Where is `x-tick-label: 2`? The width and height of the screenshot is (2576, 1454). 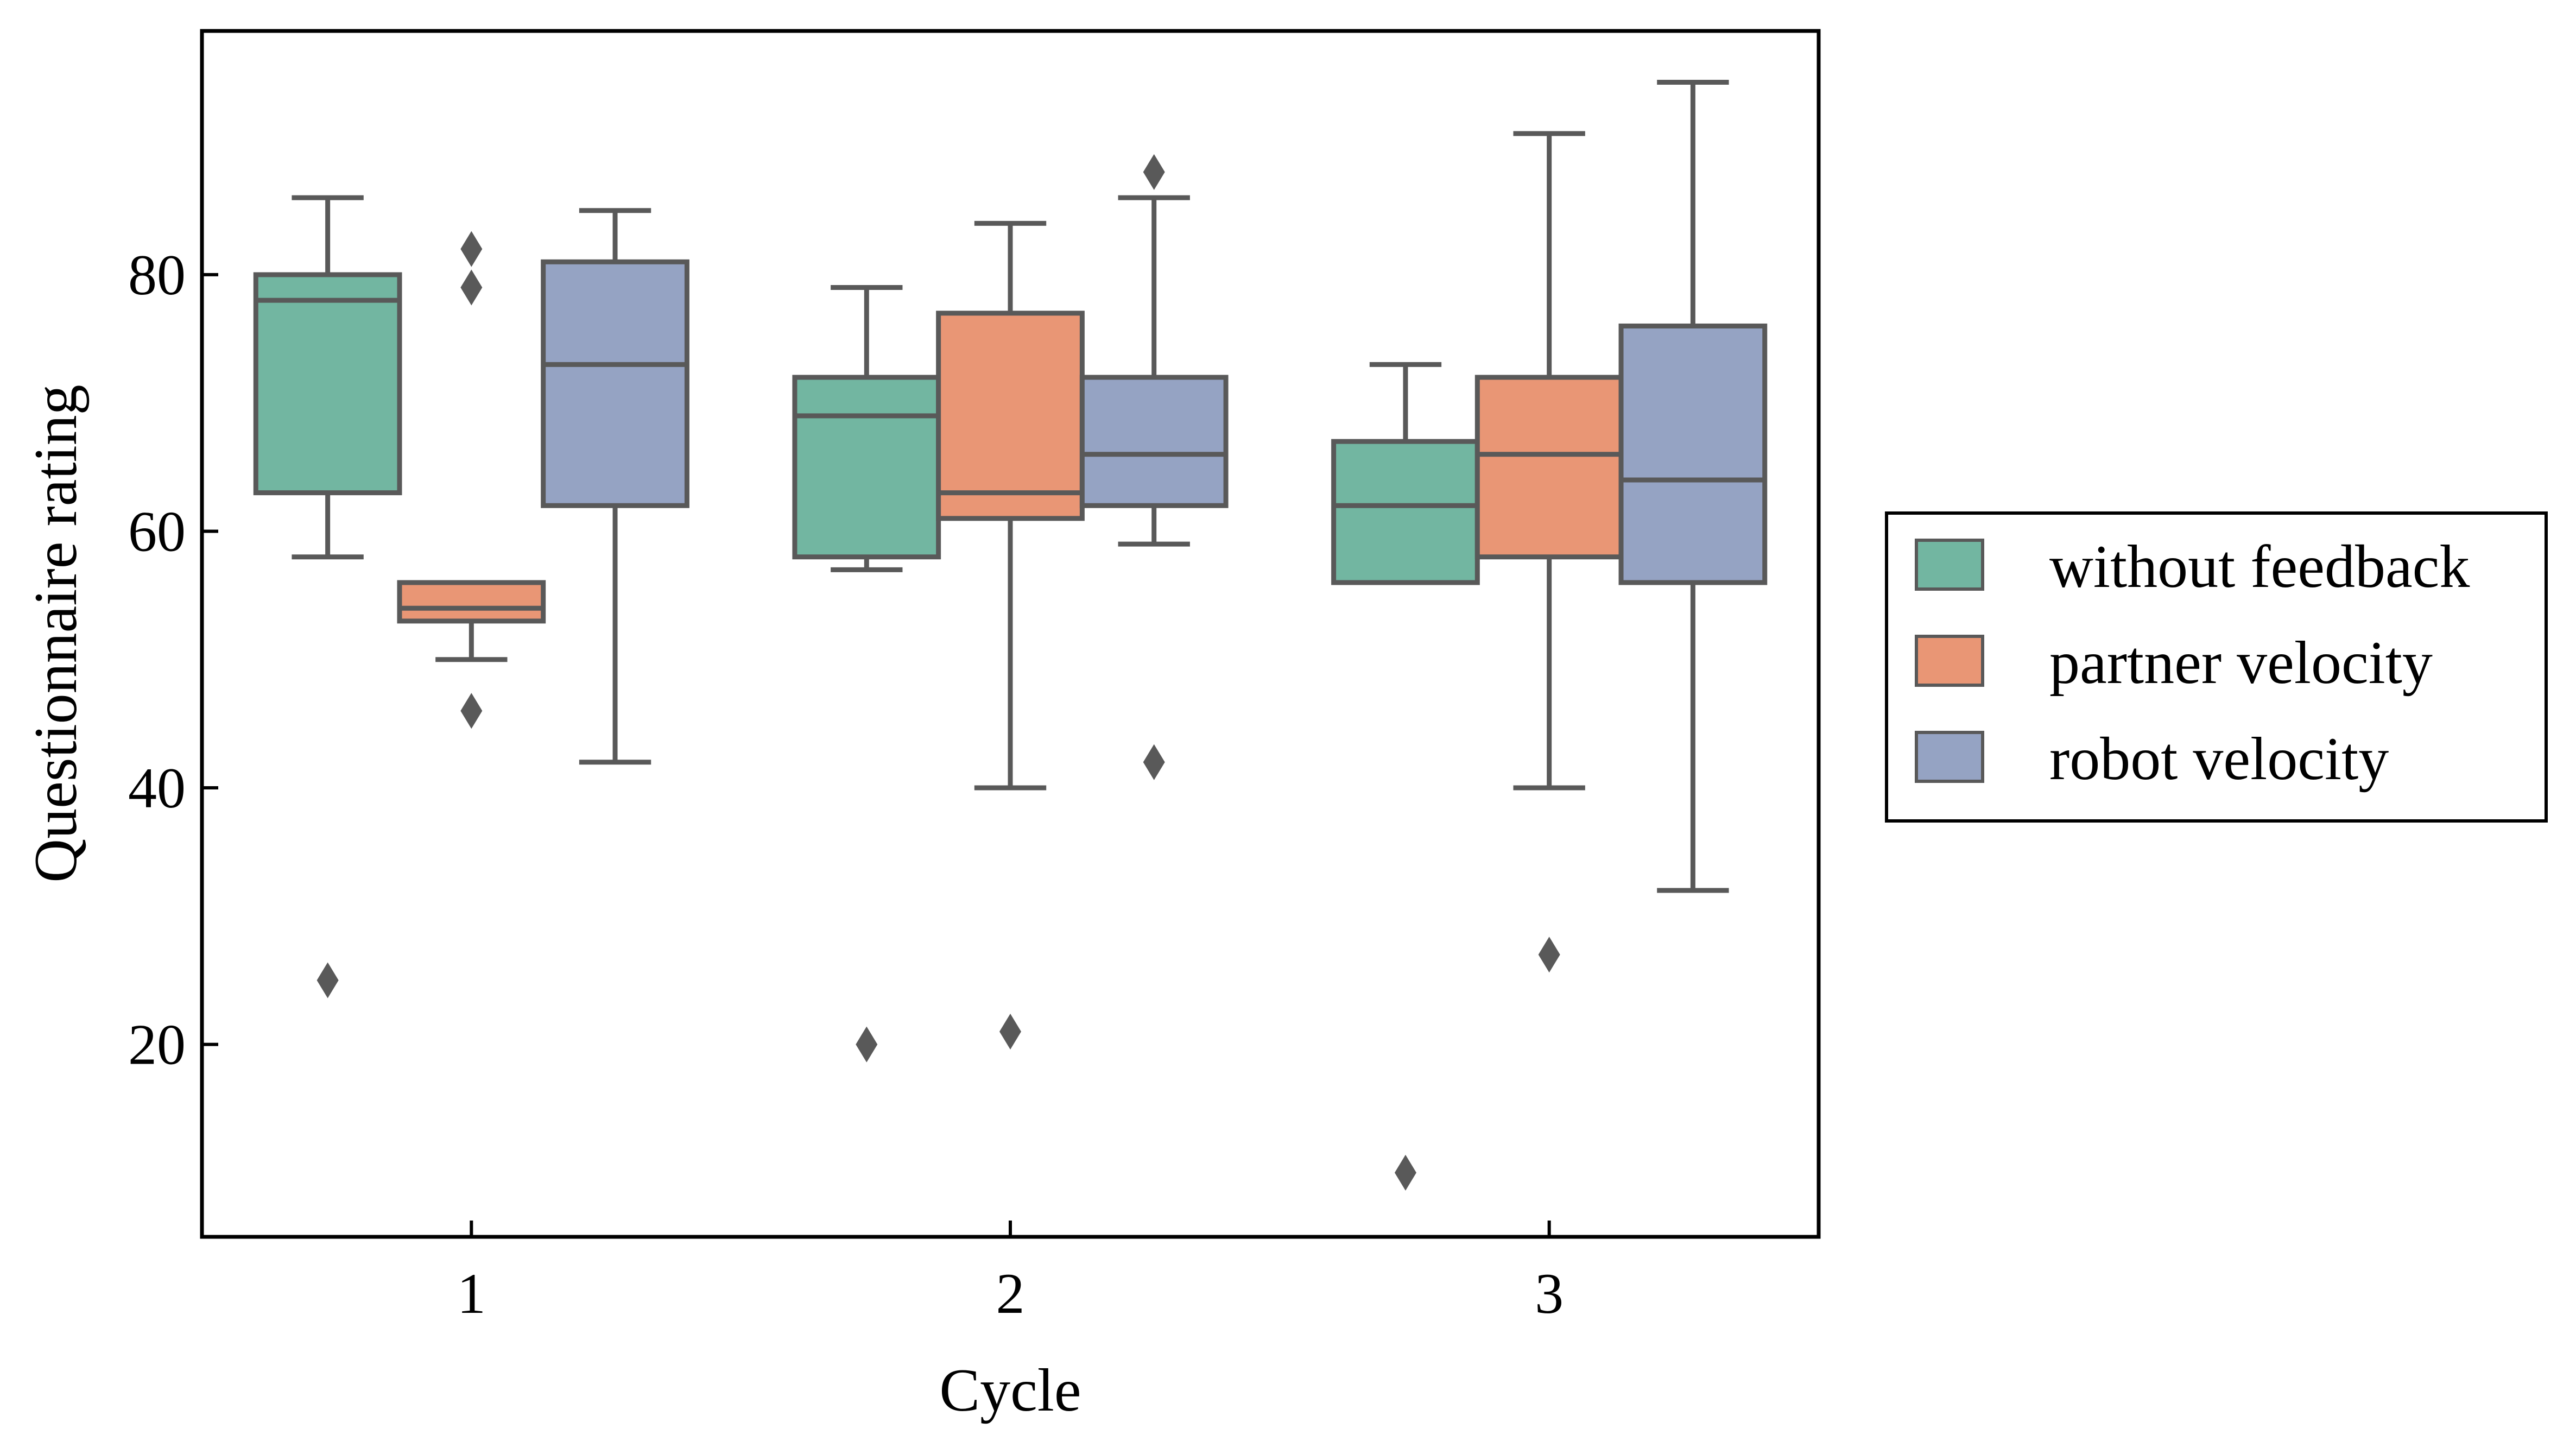
x-tick-label: 2 is located at coordinates (1010, 1293).